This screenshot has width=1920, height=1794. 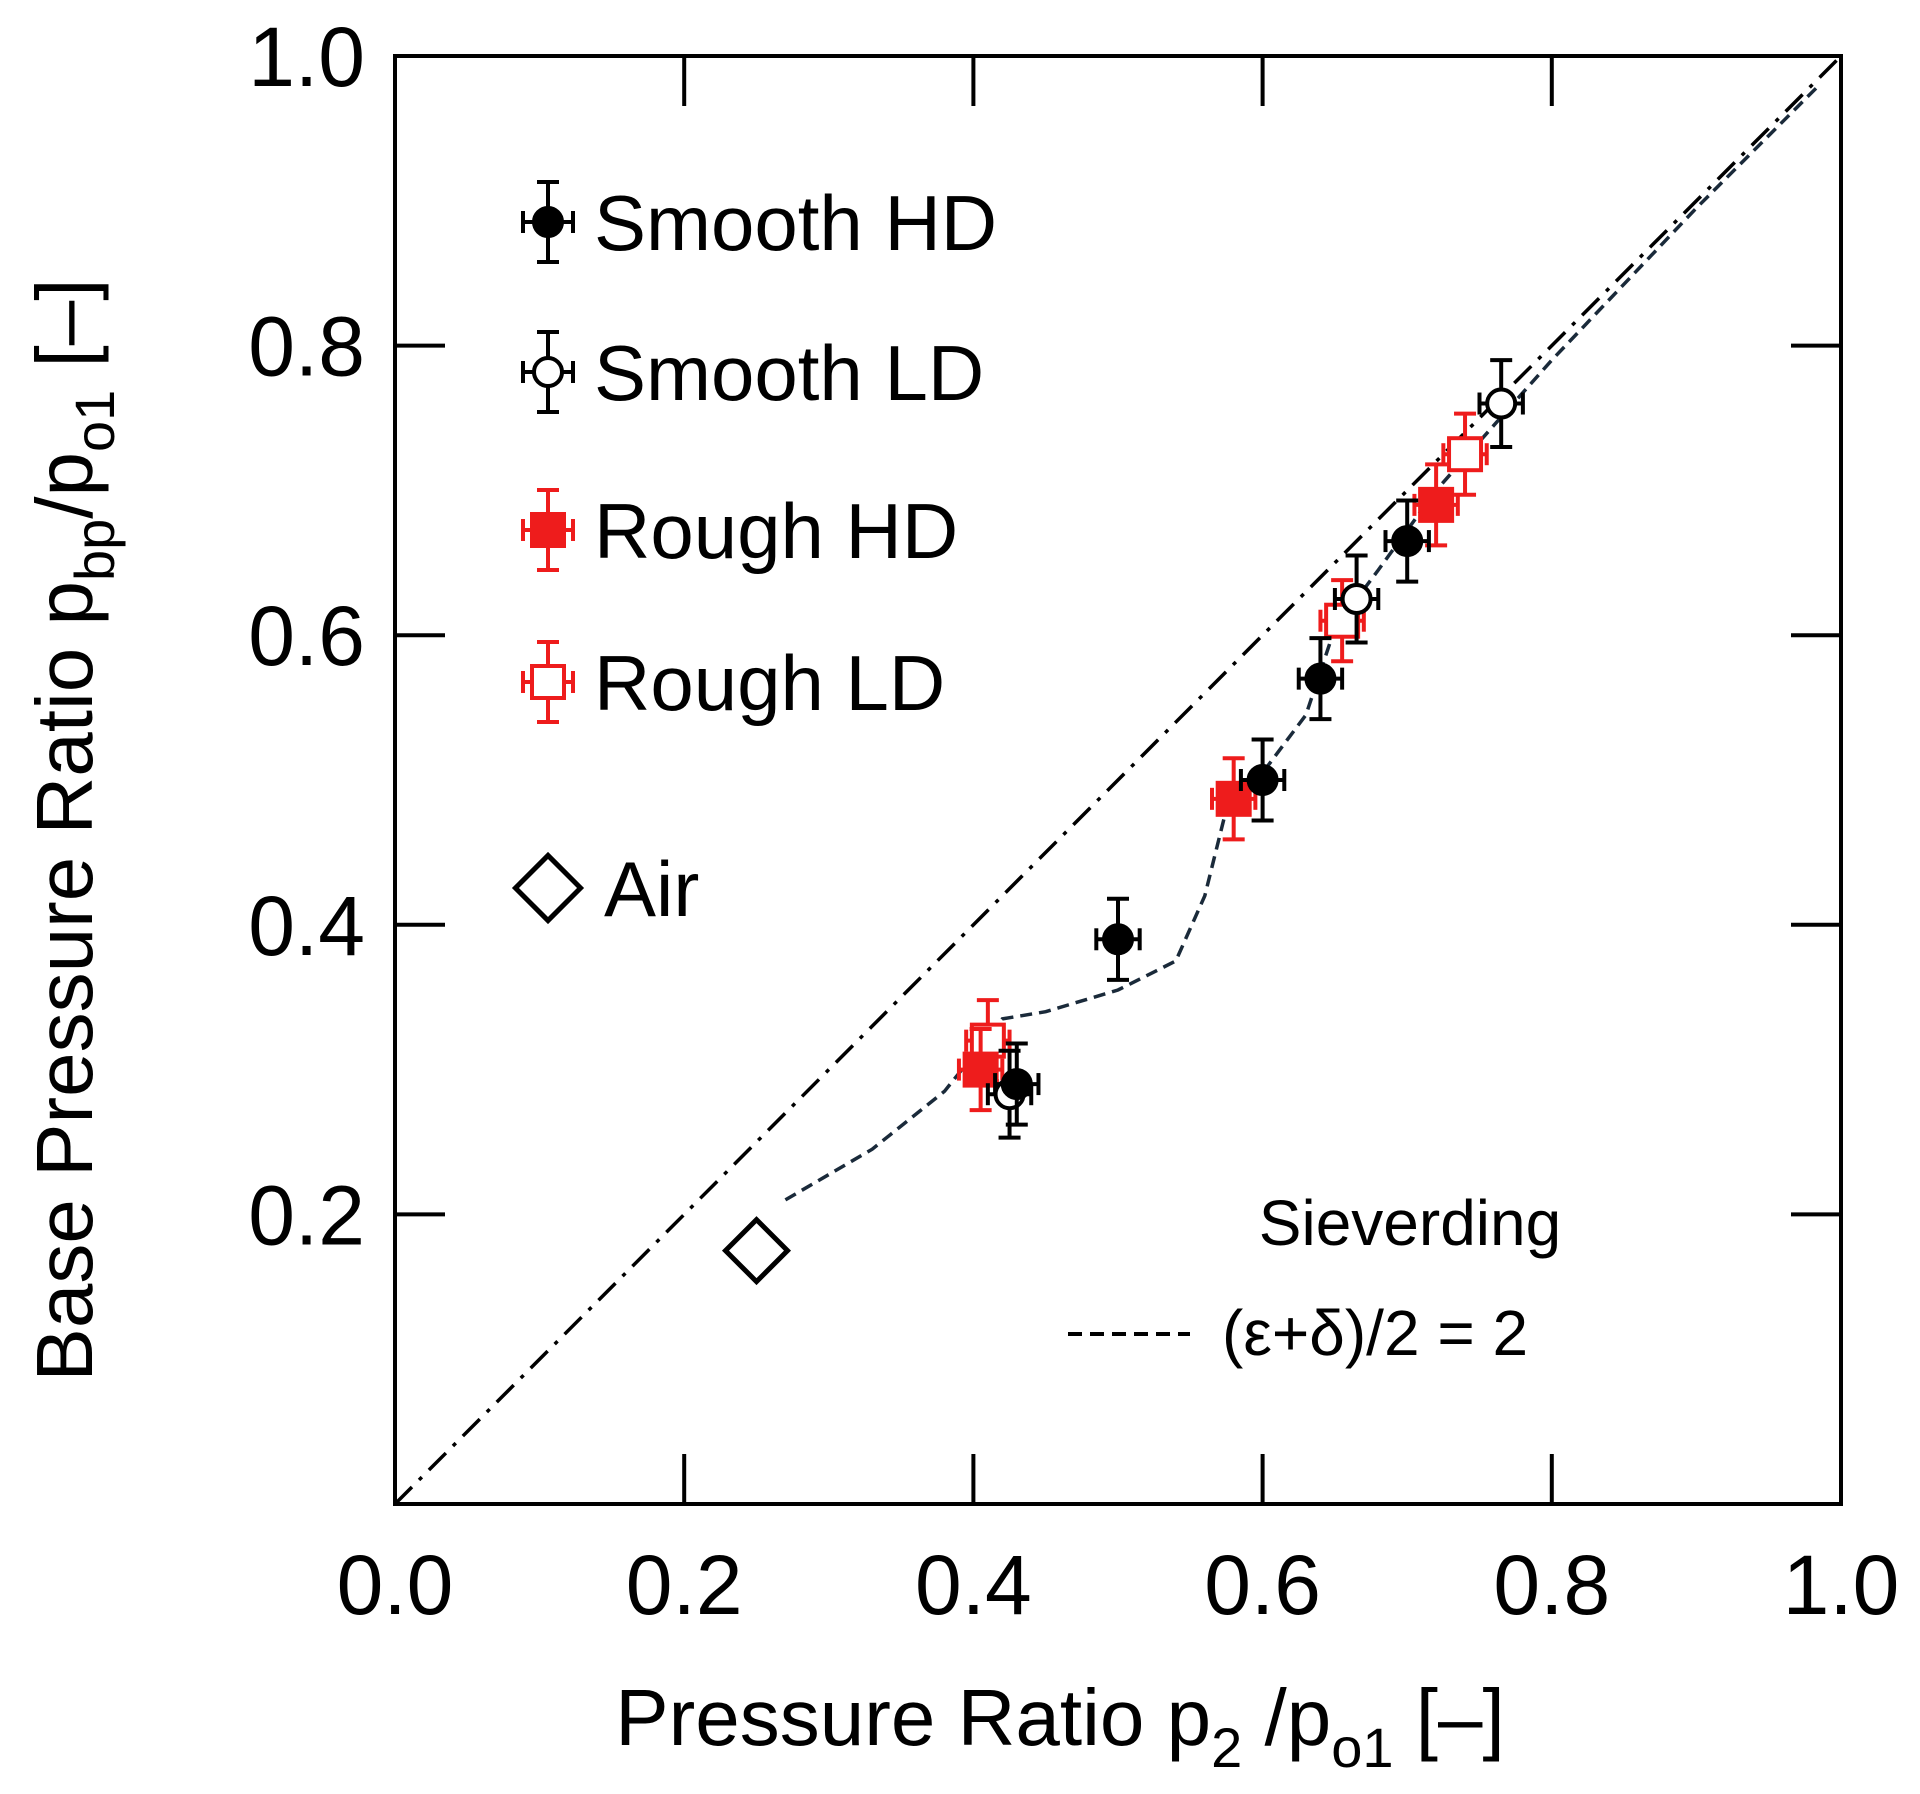 I want to click on x-tick-label-0: 0.0, so click(x=395, y=1585).